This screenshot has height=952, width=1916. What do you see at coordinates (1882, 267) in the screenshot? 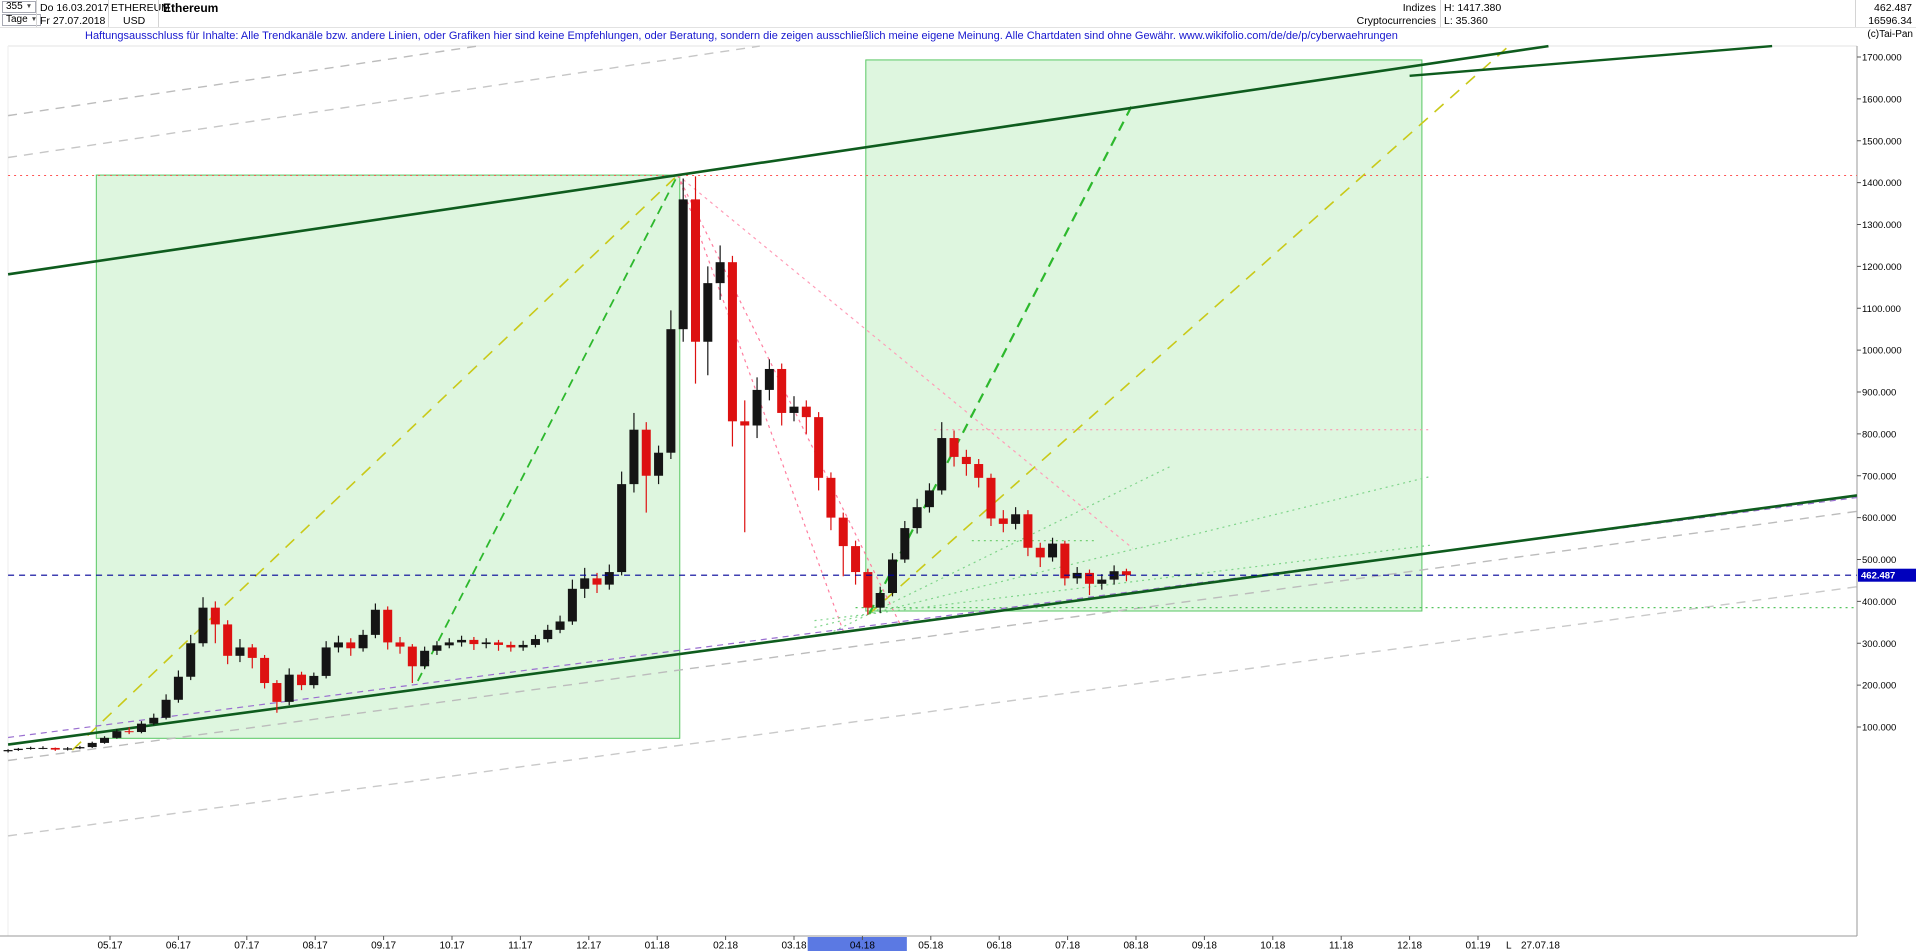
I see `y-axis-label: 1200.000` at bounding box center [1882, 267].